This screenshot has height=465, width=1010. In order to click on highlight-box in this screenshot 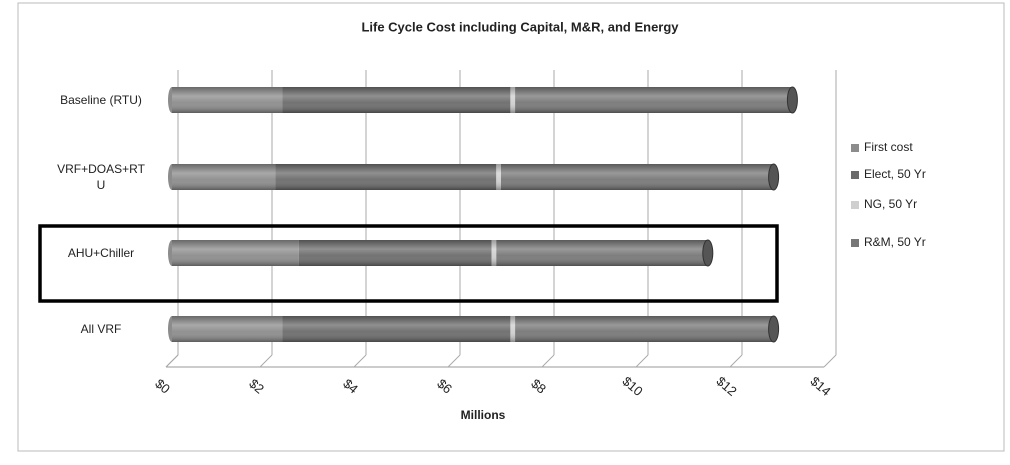, I will do `click(408, 263)`.